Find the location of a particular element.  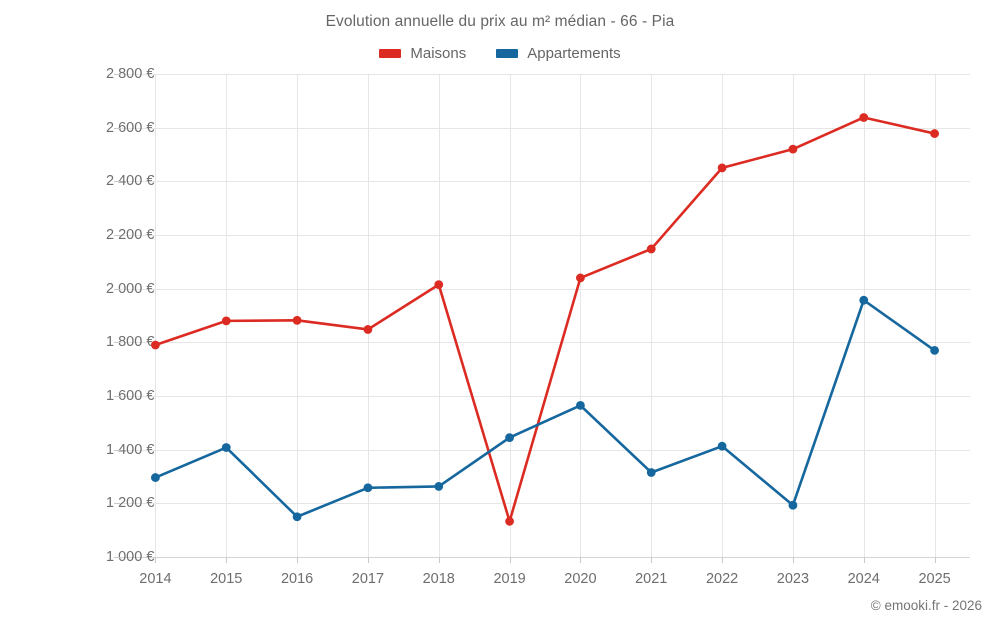

legend-label-appartements: Appartements is located at coordinates (574, 53).